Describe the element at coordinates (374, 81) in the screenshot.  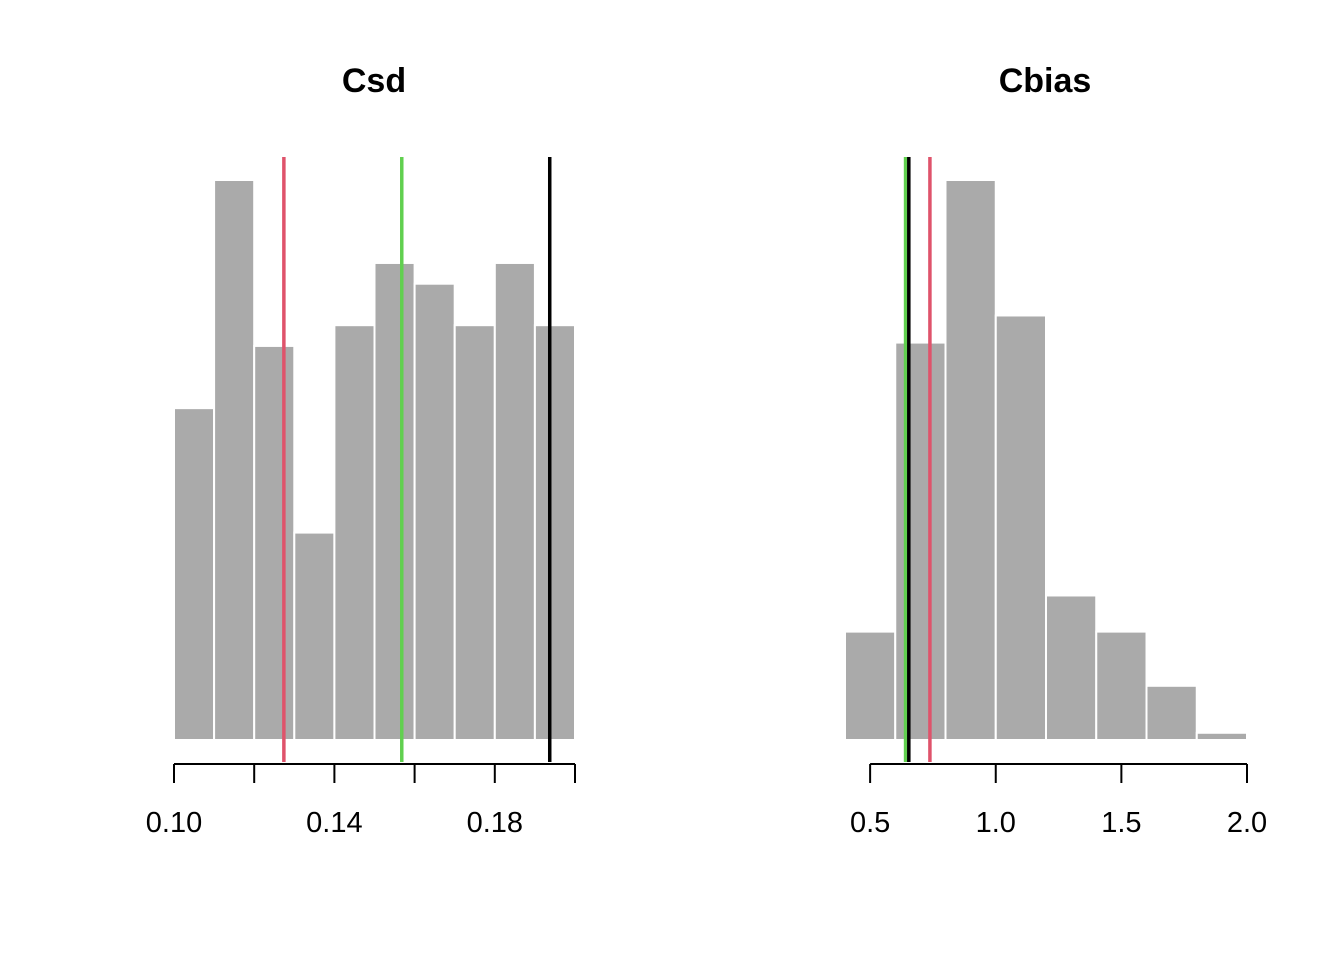
I see `csd-panel-title: Csd` at that location.